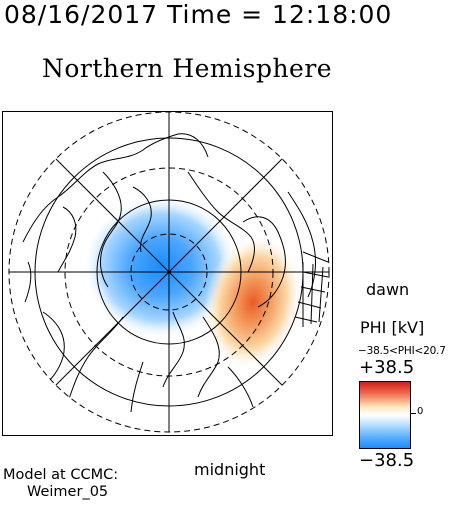  What do you see at coordinates (402, 351) in the screenshot?
I see `colorbar-range: −38.5<PHI<20.7` at bounding box center [402, 351].